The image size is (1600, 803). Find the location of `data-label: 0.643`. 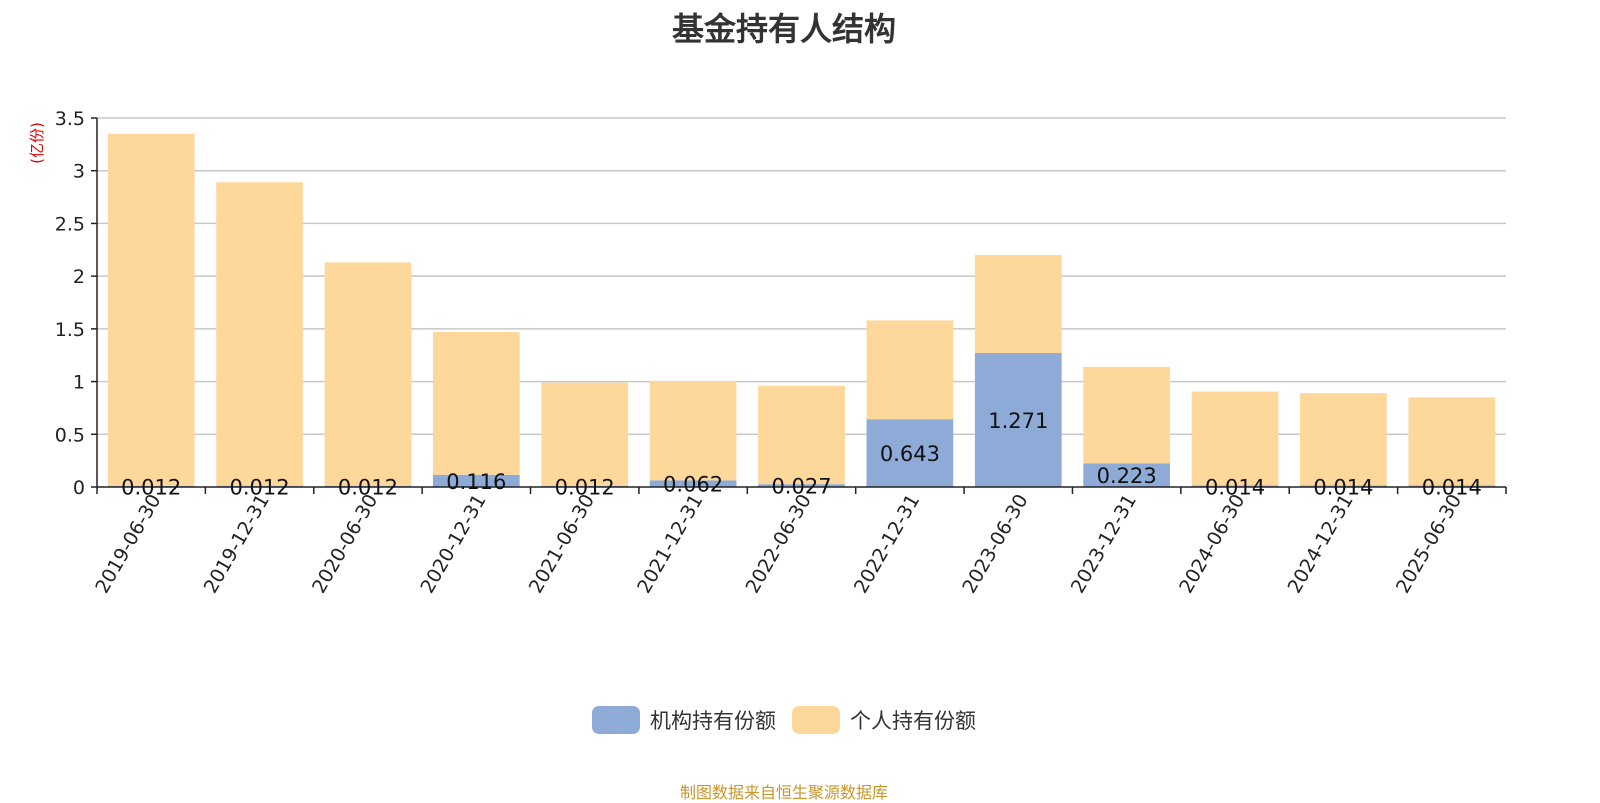

data-label: 0.643 is located at coordinates (910, 454).